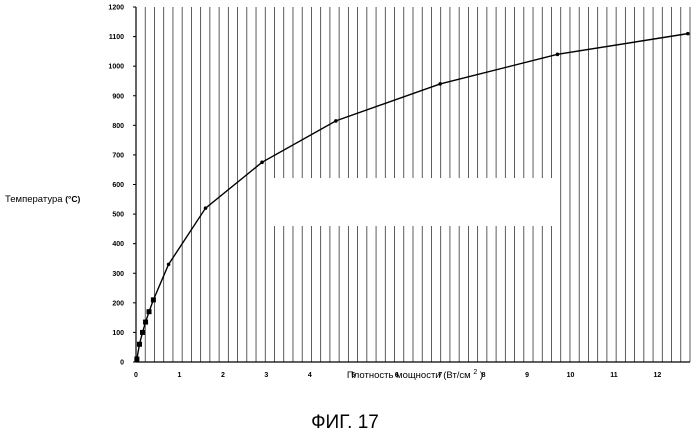 The image size is (698, 436). What do you see at coordinates (118, 303) in the screenshot?
I see `y-tick-label: 200` at bounding box center [118, 303].